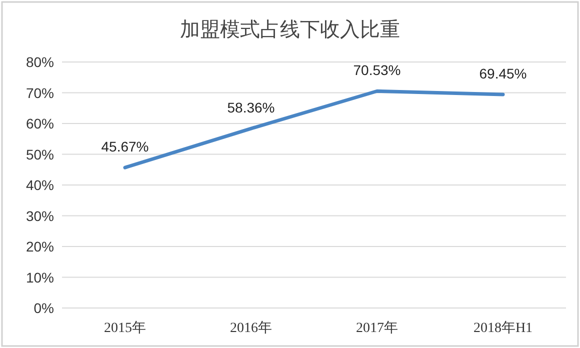 The width and height of the screenshot is (580, 348). I want to click on x-tick-label: 2015年, so click(125, 328).